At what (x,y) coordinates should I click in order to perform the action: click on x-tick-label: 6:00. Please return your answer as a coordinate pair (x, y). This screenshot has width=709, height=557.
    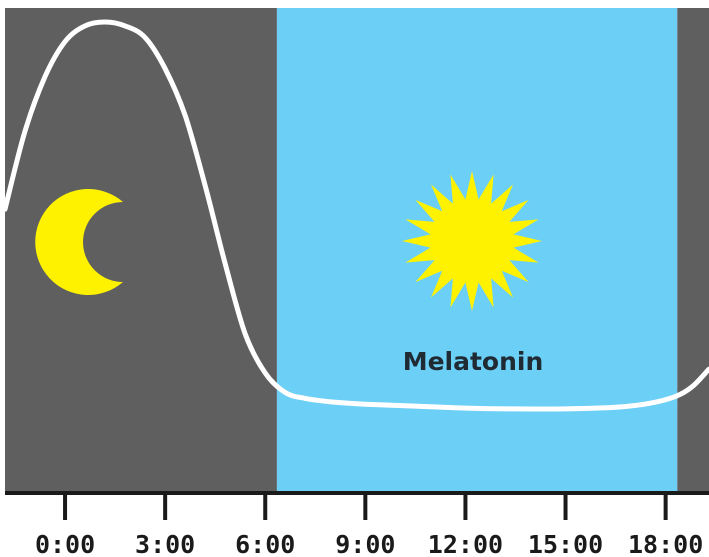
    Looking at the image, I should click on (265, 543).